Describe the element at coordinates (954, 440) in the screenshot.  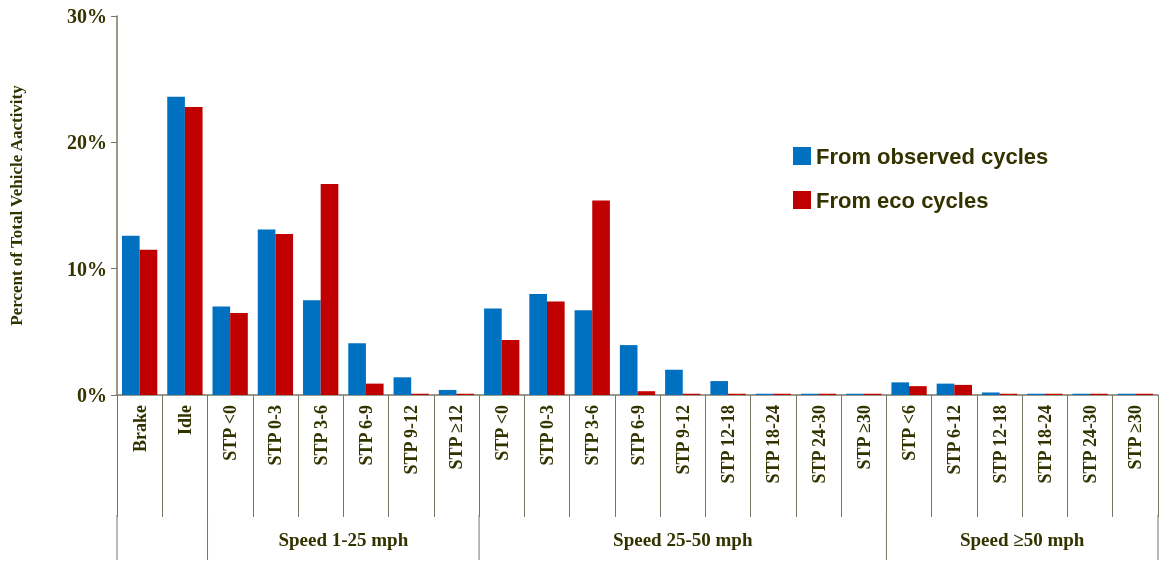
I see `x-tick-label: STP 6-12` at that location.